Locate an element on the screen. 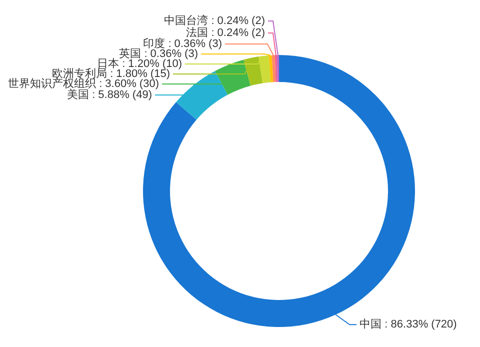 The width and height of the screenshot is (480, 347). slice-label: 英国 : 0.36% (3) is located at coordinates (158, 53).